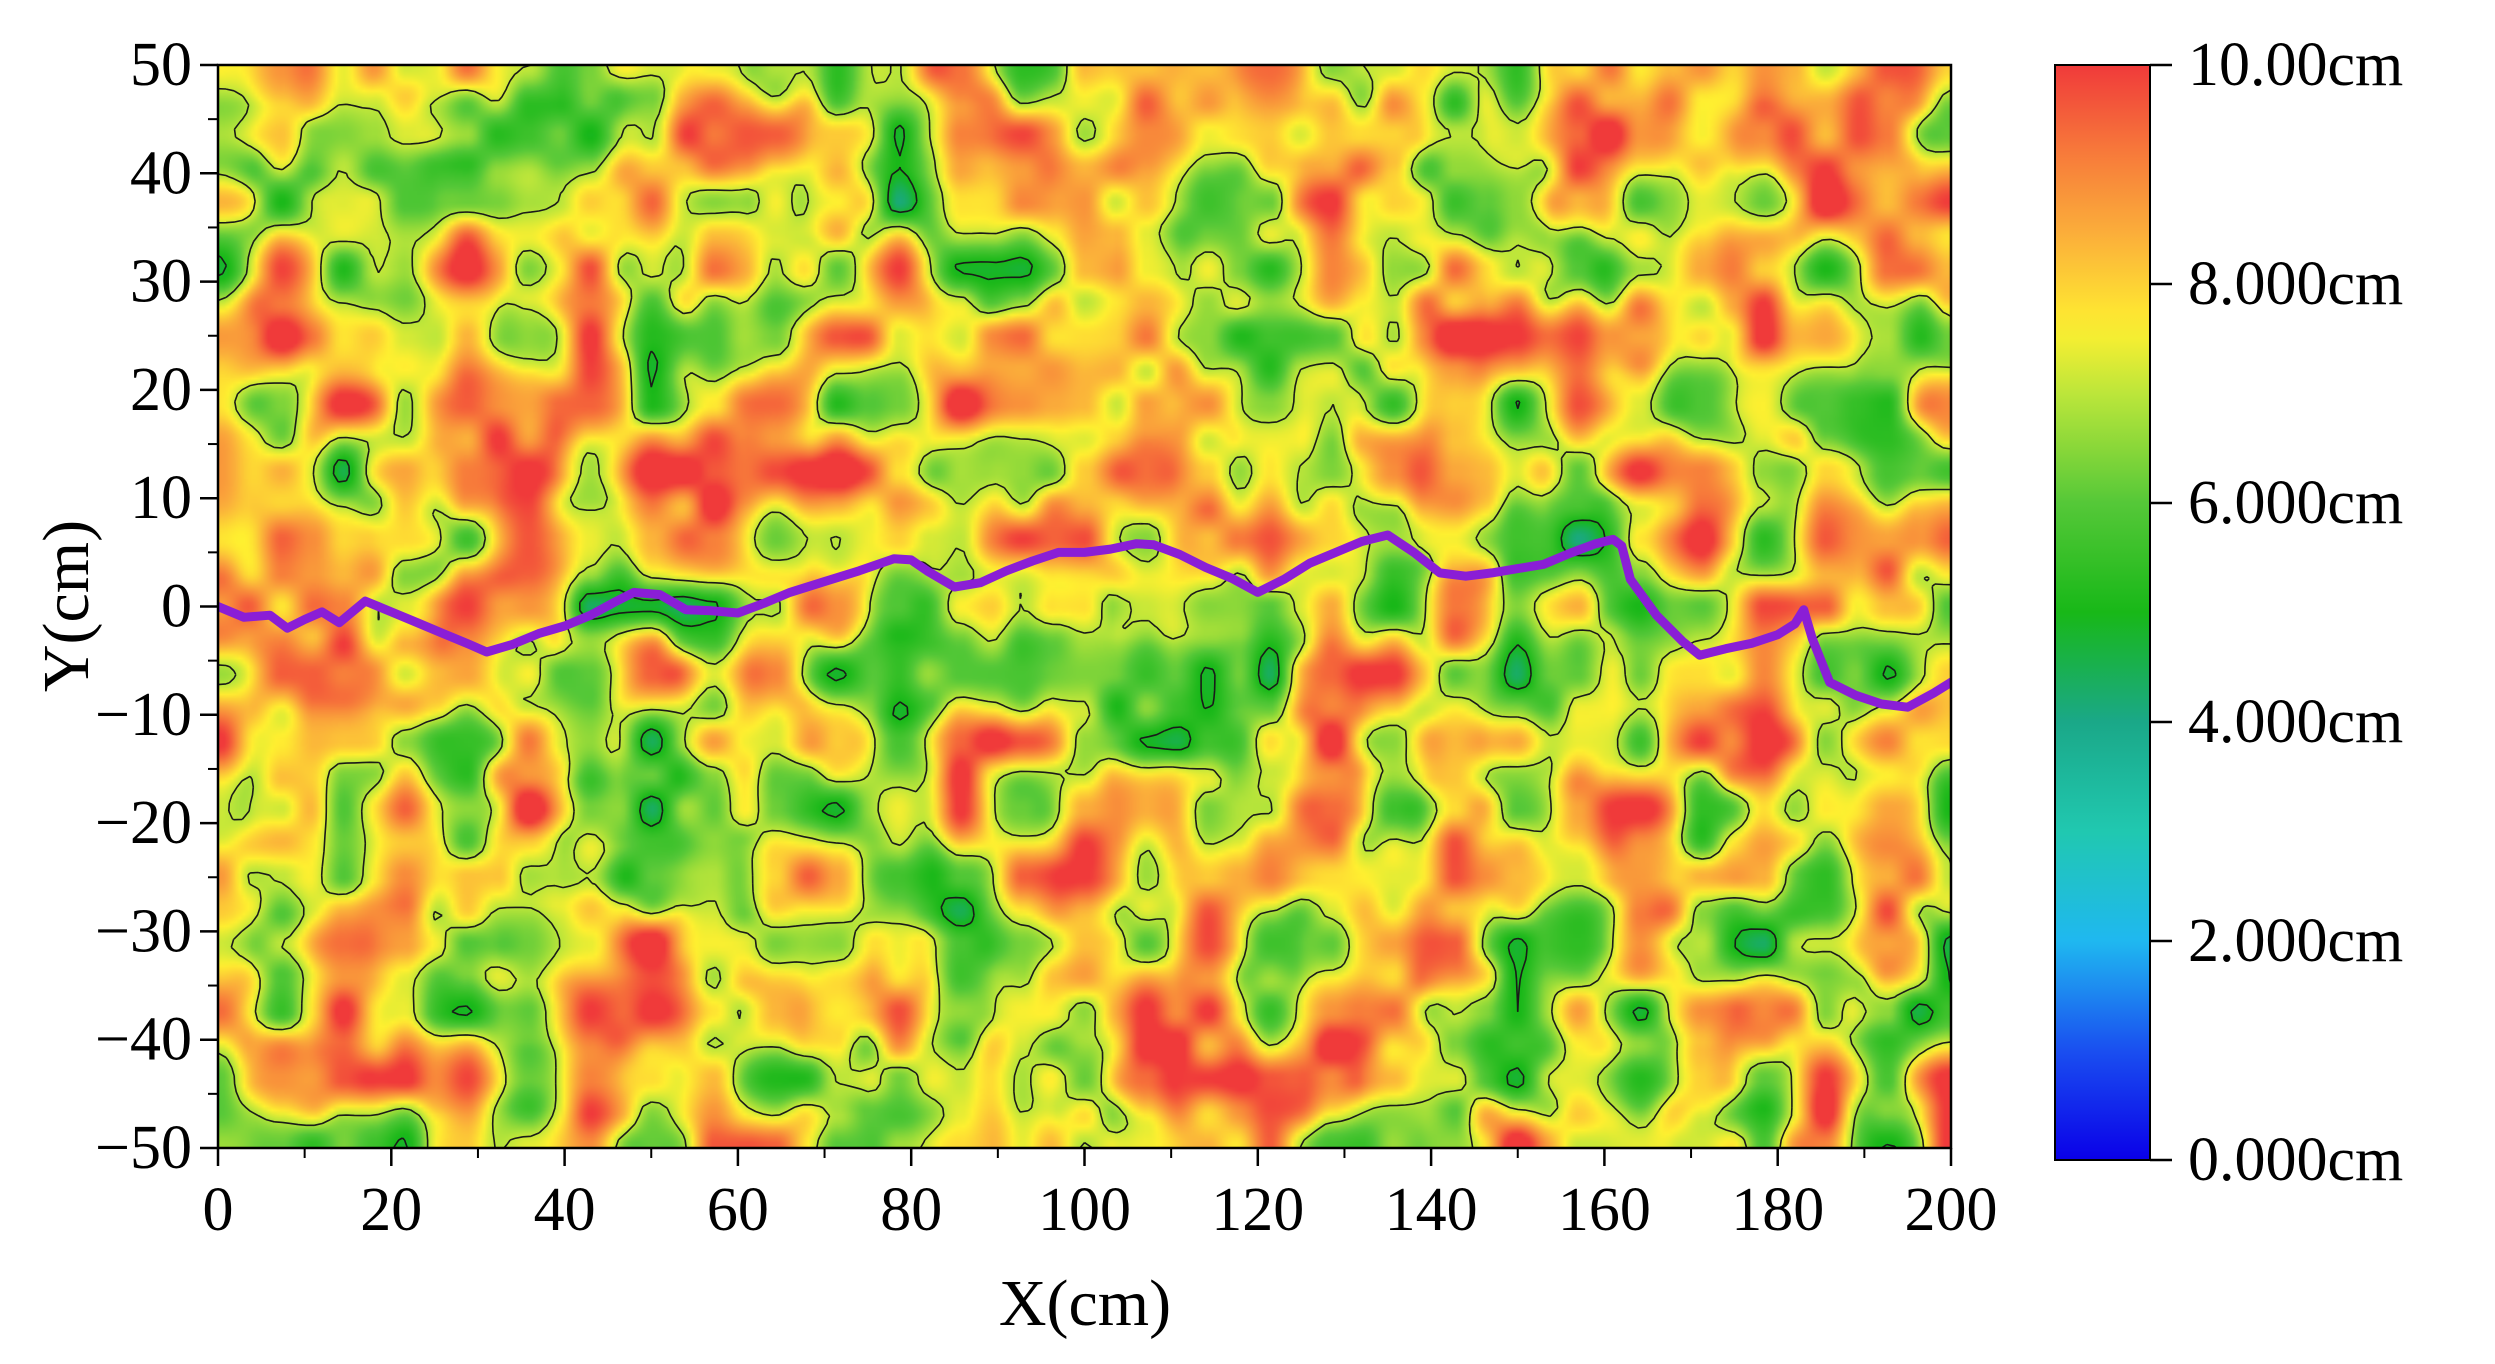  Describe the element at coordinates (738, 1210) in the screenshot. I see `x-tick-label: 60` at that location.